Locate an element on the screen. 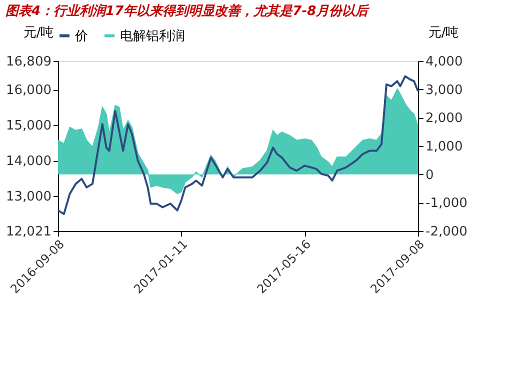 This screenshot has height=389, width=526. y-tick-label: 14,000 is located at coordinates (29, 162).